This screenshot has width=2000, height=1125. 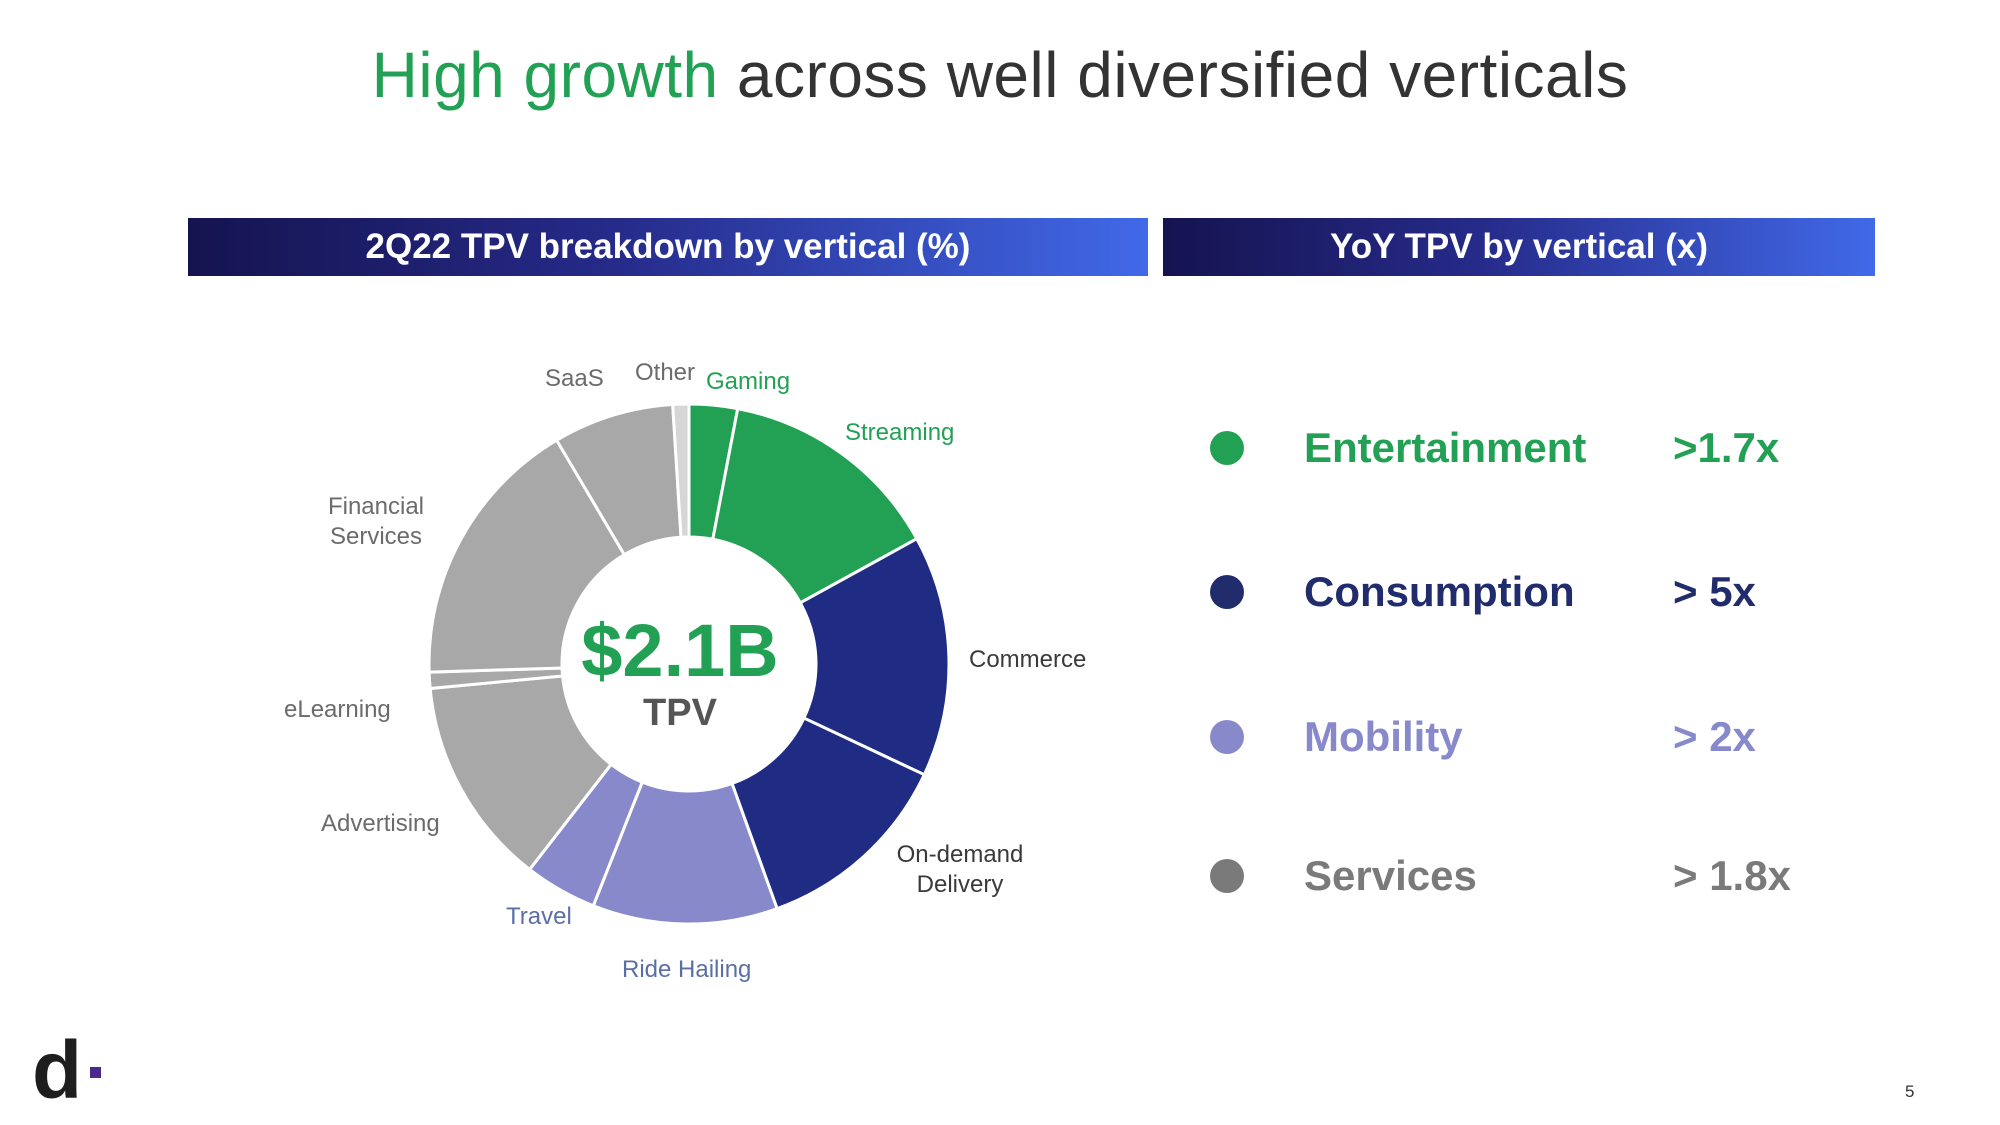 I want to click on slice-streaming, so click(x=815, y=505).